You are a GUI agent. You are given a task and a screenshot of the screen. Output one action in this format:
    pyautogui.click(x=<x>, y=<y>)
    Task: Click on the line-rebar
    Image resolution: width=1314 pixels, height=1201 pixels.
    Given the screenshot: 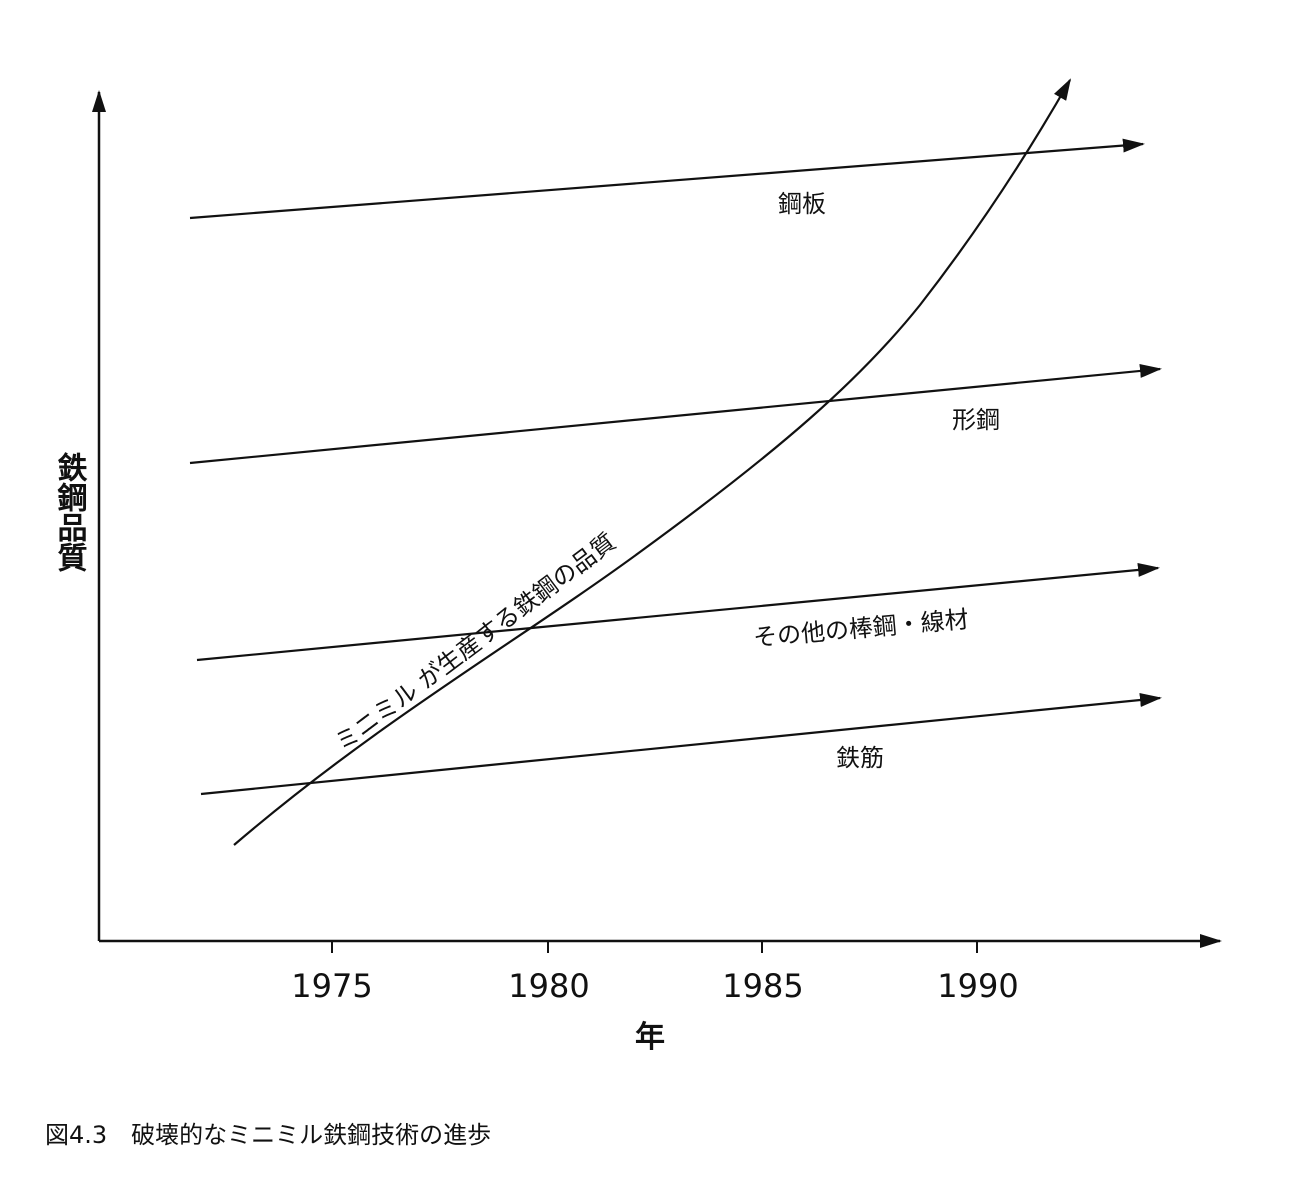 What is the action you would take?
    pyautogui.click(x=681, y=744)
    